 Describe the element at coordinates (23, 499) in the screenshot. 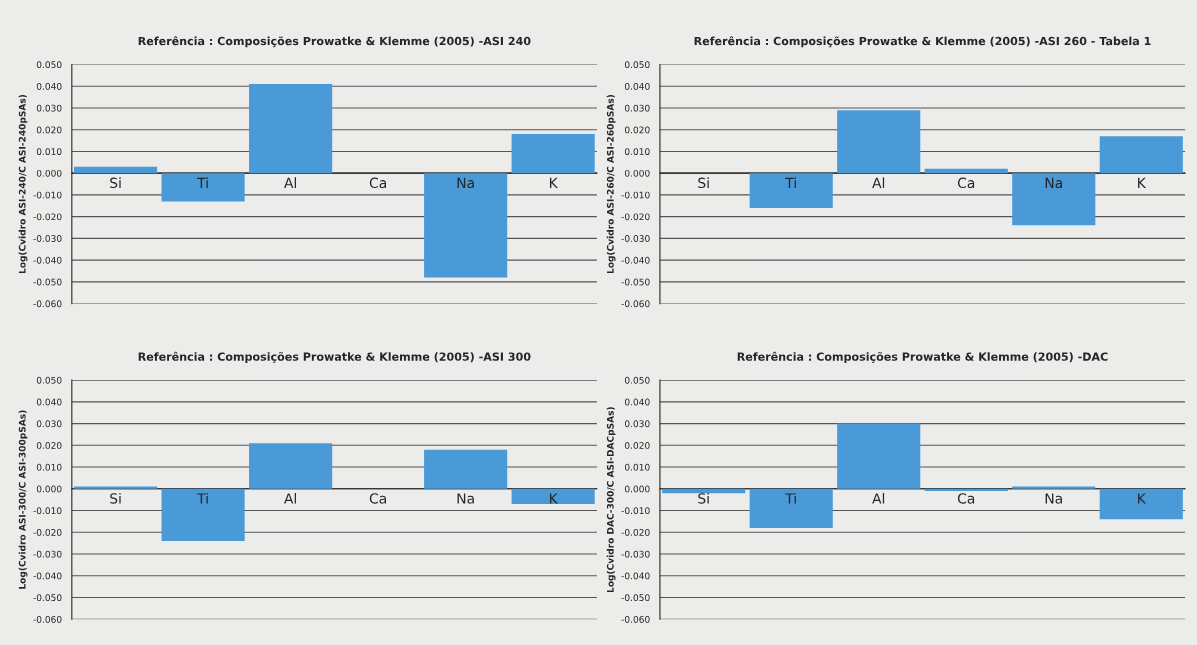

I see `y-axis-title: Log(Cvidro ASI-300/C ASI-300pSAs)` at that location.